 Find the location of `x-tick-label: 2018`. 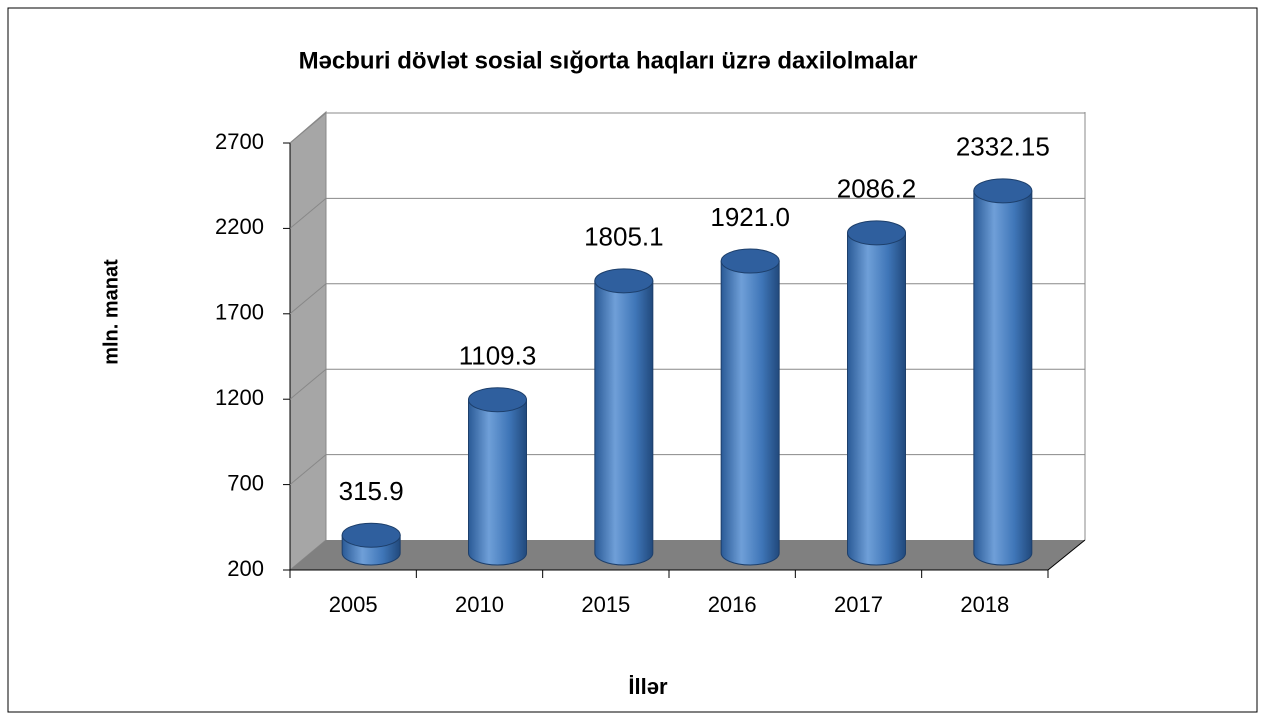

x-tick-label: 2018 is located at coordinates (984, 604).